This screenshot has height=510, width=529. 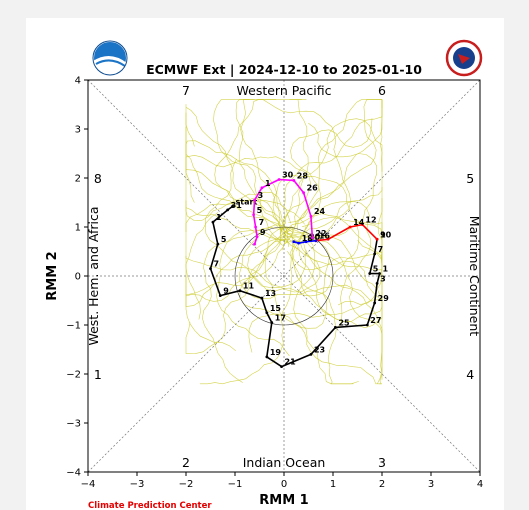 I want to click on region-label-bottom: Indian Ocean, so click(x=284, y=462).